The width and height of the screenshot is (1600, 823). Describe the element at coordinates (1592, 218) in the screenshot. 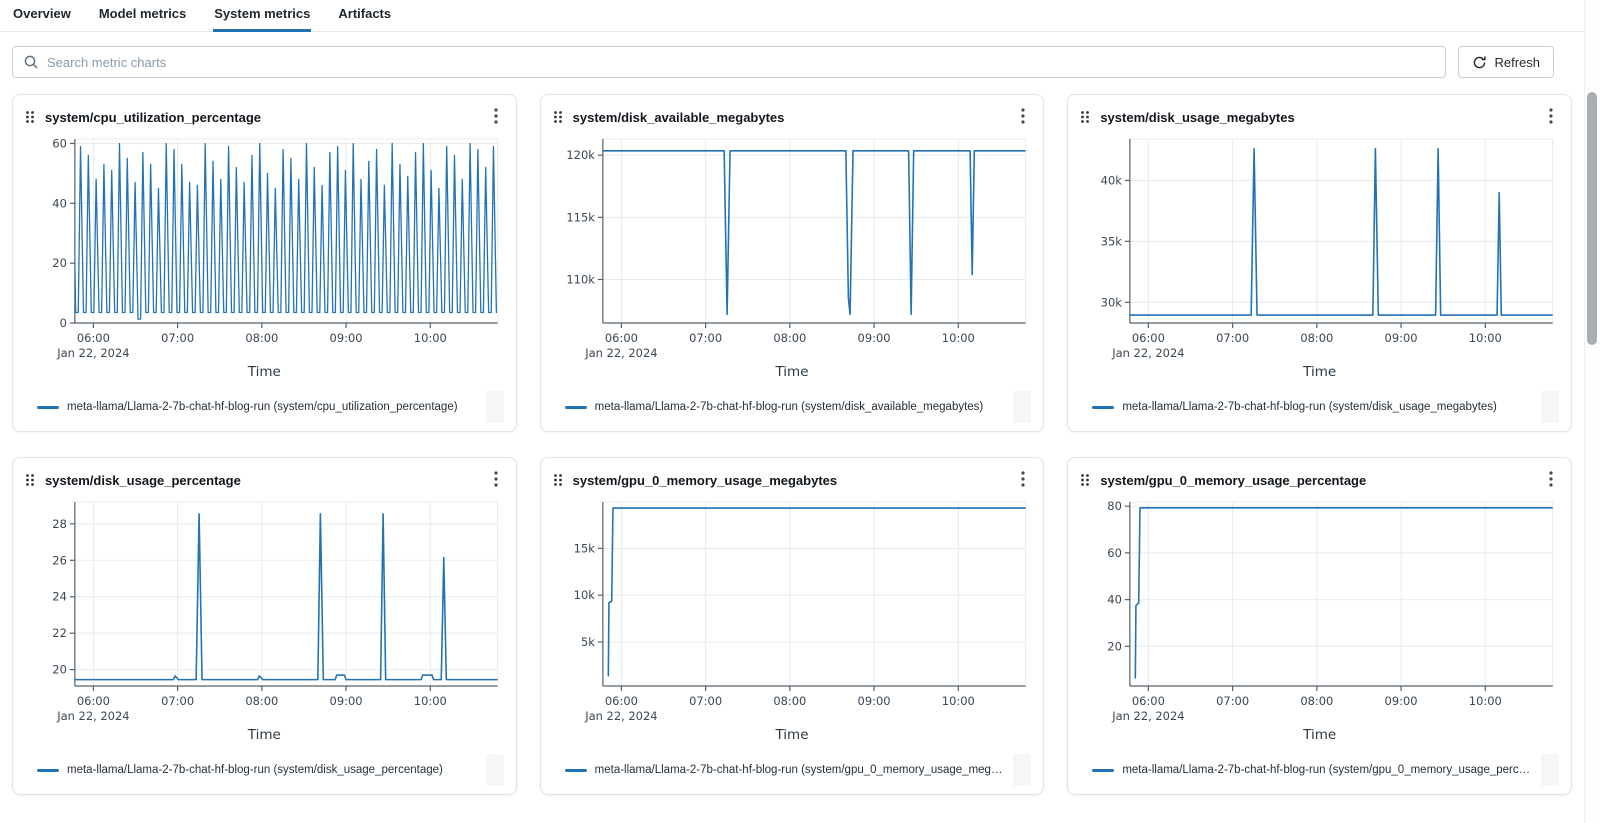

I see `scrollbar-thumb` at that location.